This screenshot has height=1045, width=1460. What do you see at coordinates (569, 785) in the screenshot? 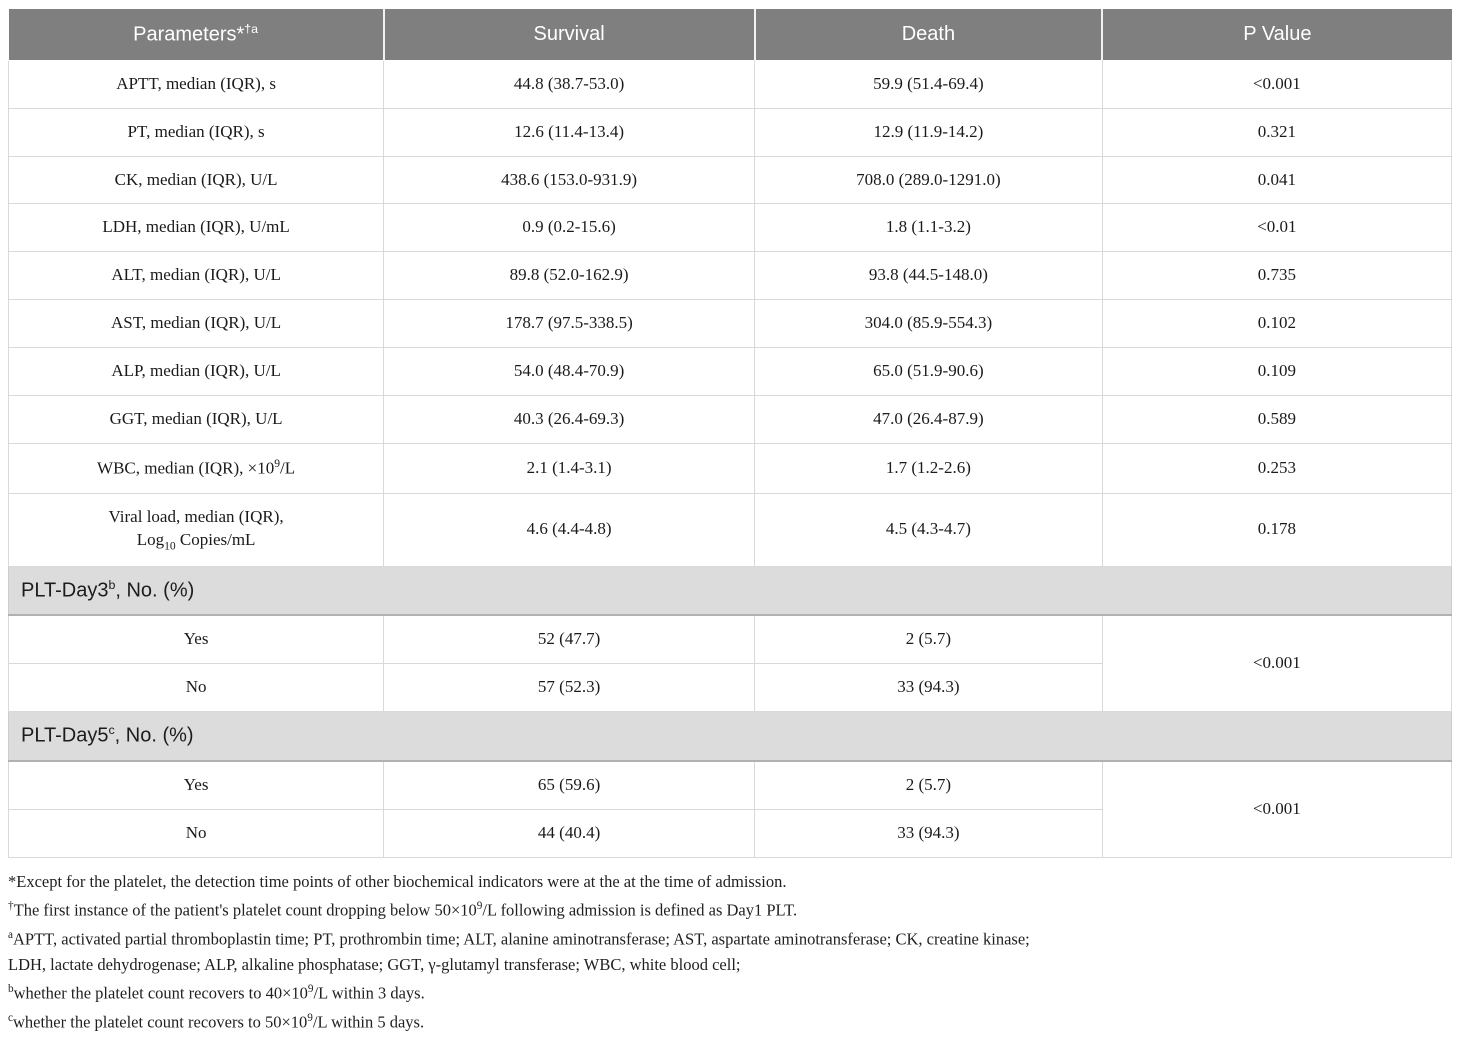
I see `survival-cell: 65 (59.6)` at bounding box center [569, 785].